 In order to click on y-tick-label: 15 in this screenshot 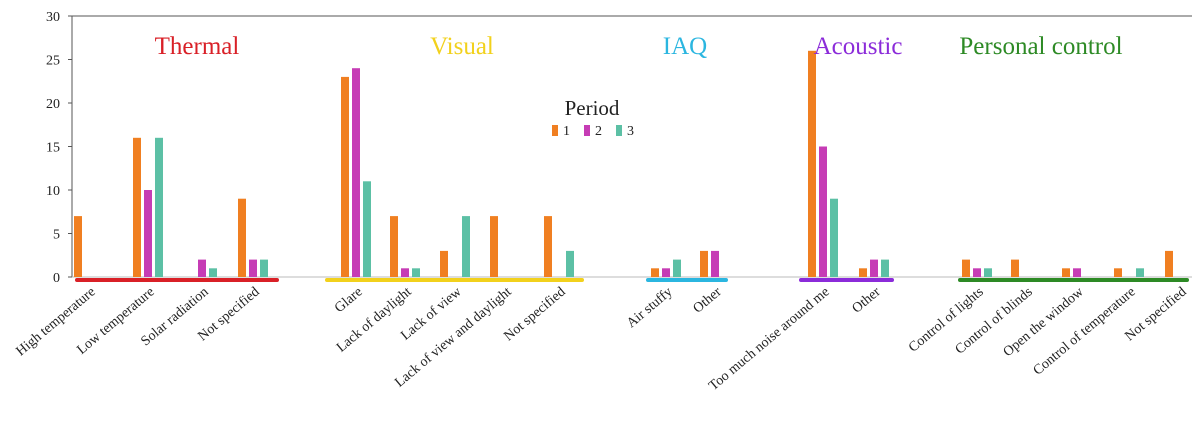, I will do `click(53, 148)`.